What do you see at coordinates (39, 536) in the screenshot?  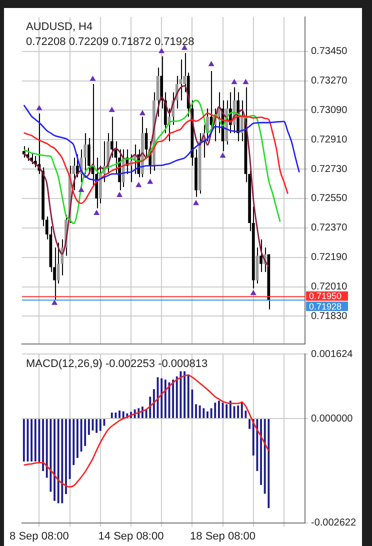 I see `x-tick-label: 8 Sep 08:00` at bounding box center [39, 536].